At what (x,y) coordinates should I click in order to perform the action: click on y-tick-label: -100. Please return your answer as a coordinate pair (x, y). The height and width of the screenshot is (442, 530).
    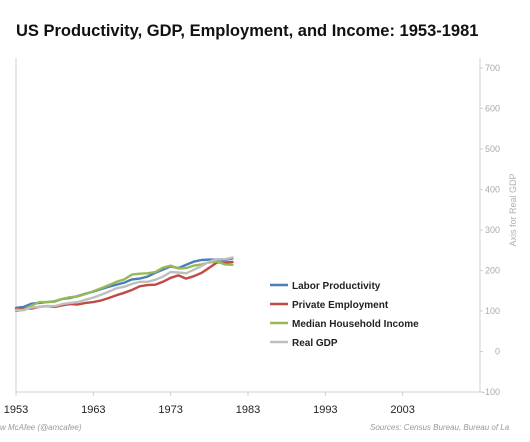
    Looking at the image, I should click on (491, 392).